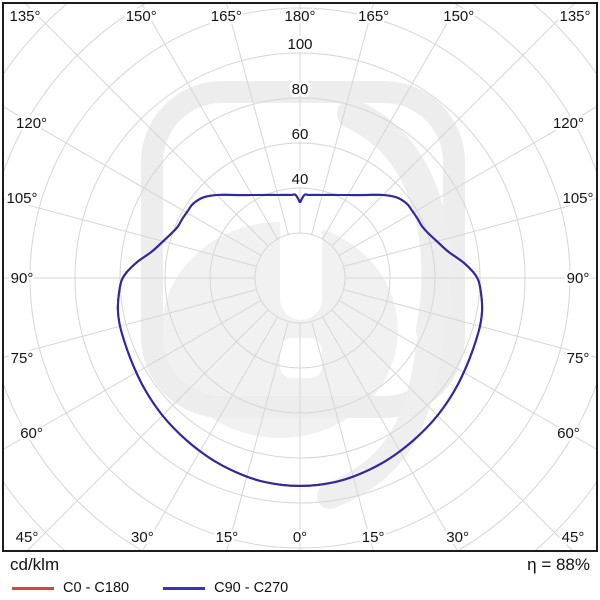 Image resolution: width=600 pixels, height=600 pixels. What do you see at coordinates (300, 537) in the screenshot?
I see `angle-tick-label: 0°` at bounding box center [300, 537].